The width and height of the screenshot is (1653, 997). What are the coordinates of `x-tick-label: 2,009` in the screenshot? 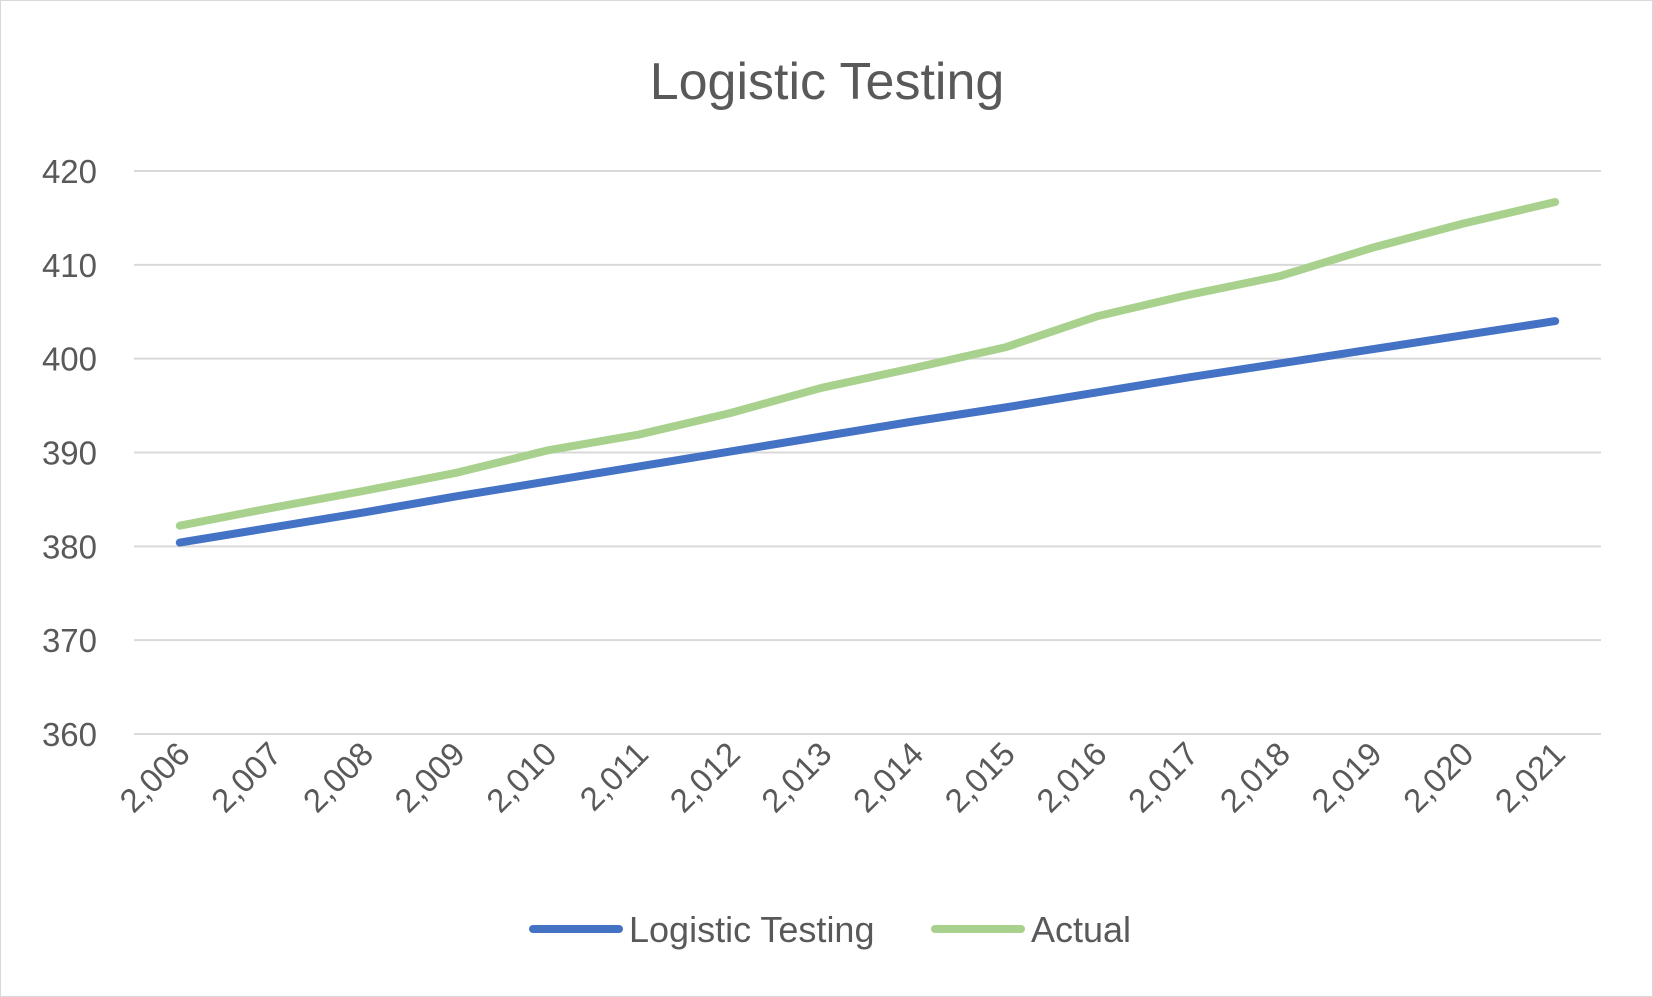 It's located at (429, 777).